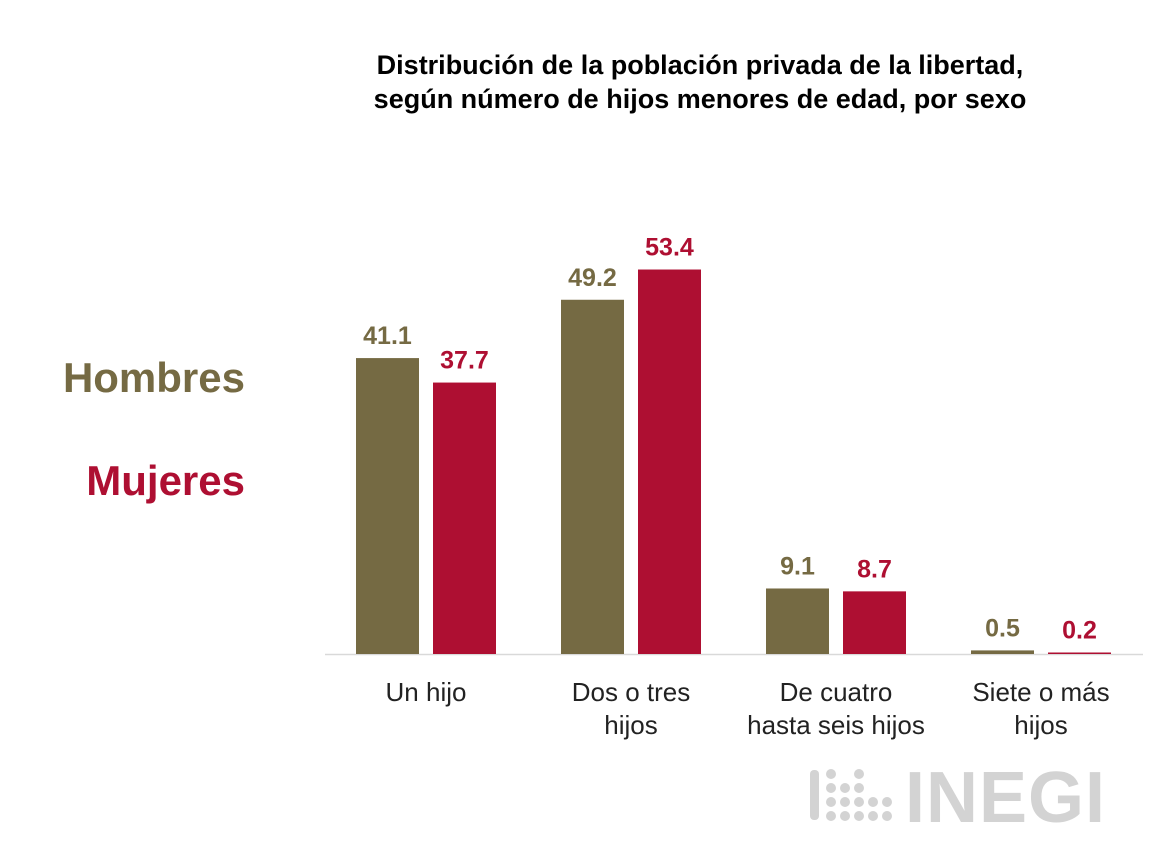 The image size is (1160, 856). Describe the element at coordinates (1002, 628) in the screenshot. I see `data-label-hombres-3: 0.5` at that location.